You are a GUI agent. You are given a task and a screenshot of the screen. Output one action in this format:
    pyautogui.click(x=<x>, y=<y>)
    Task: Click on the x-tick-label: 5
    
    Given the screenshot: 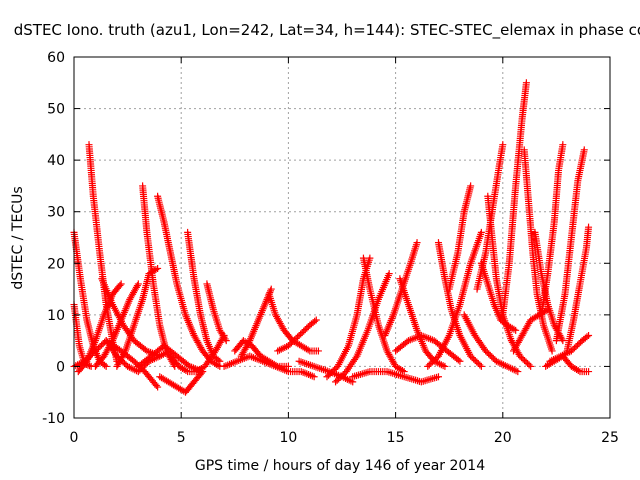 What is the action you would take?
    pyautogui.click(x=181, y=438)
    